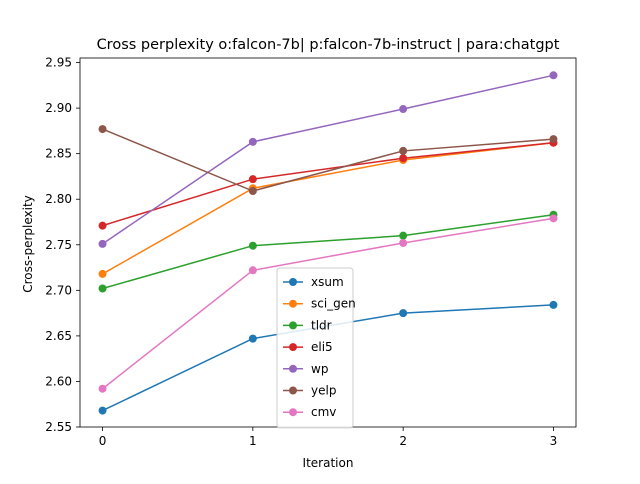  What do you see at coordinates (58, 245) in the screenshot?
I see `y-tick-label: 2.75` at bounding box center [58, 245].